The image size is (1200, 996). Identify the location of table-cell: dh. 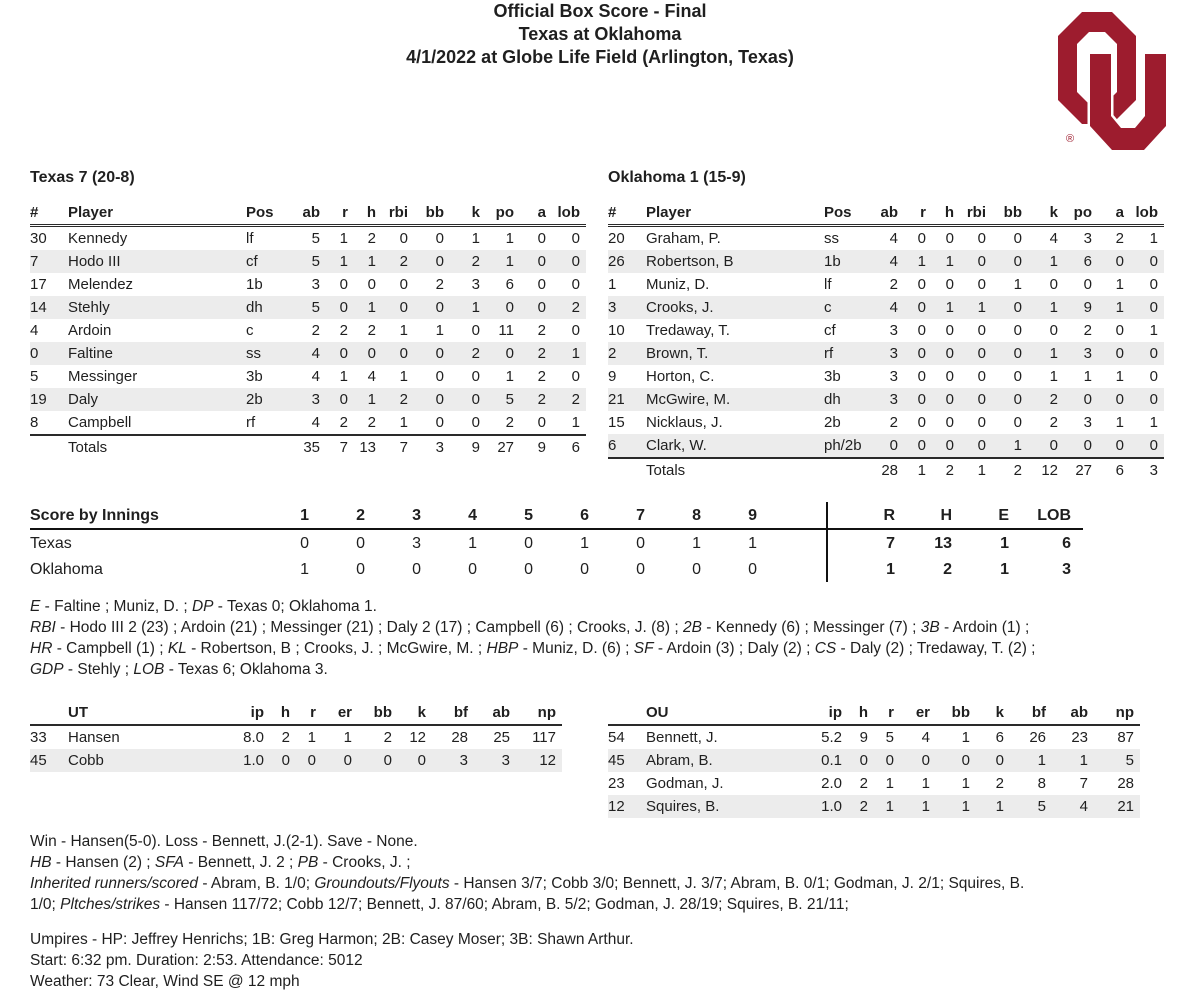
(269, 307).